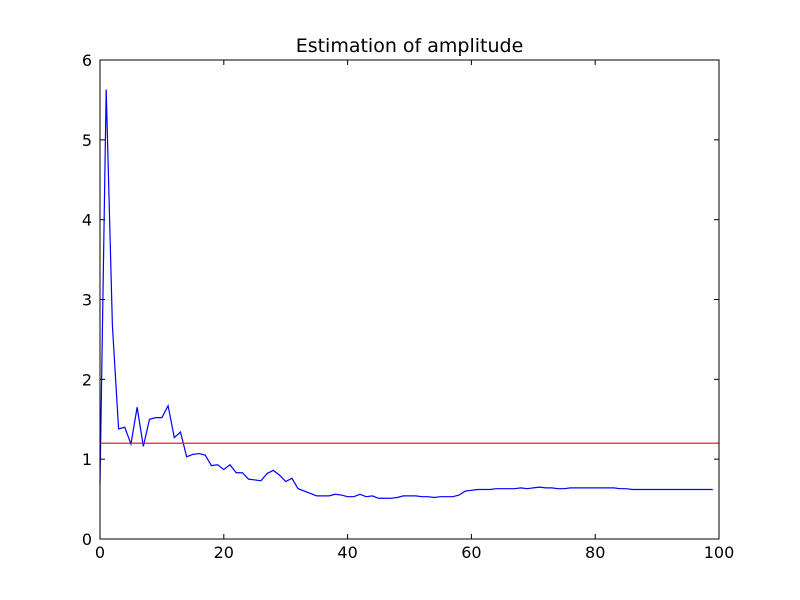 Image resolution: width=800 pixels, height=600 pixels. What do you see at coordinates (410, 46) in the screenshot?
I see `chart-title: Estimation of amplitude` at bounding box center [410, 46].